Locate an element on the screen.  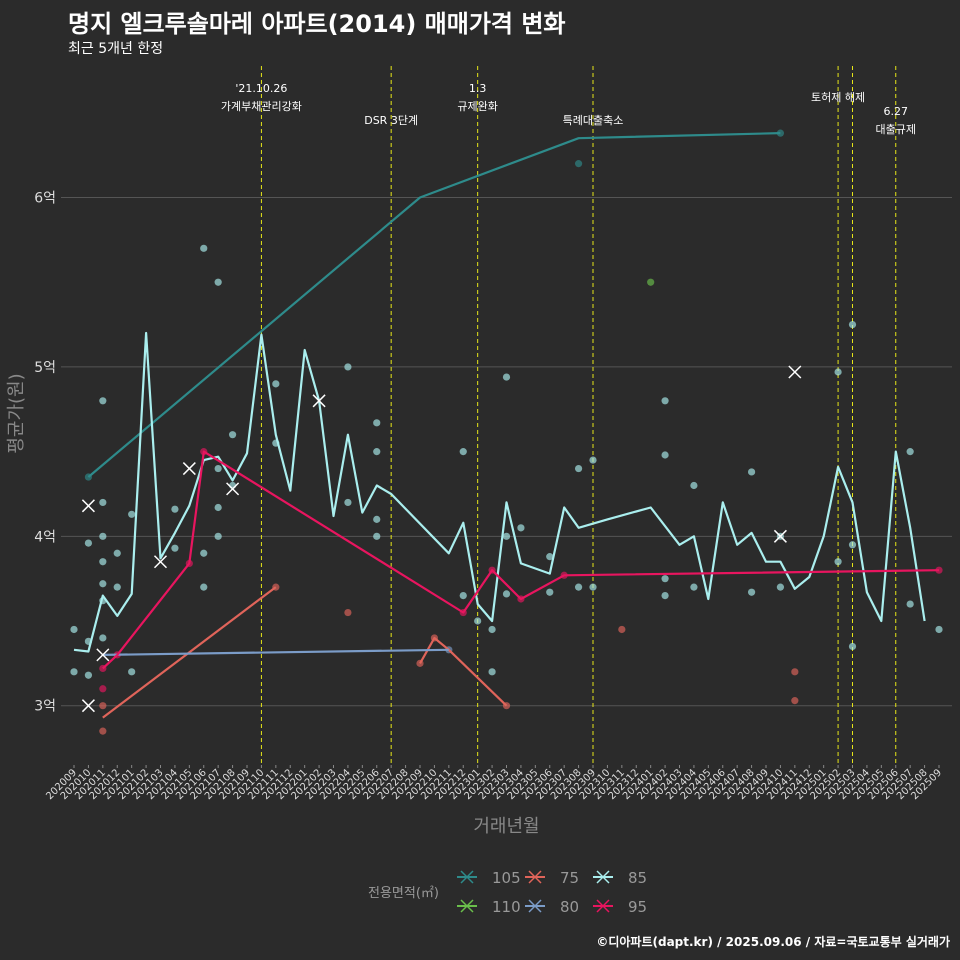
y-tick-label: 6억 is located at coordinates (45, 199).